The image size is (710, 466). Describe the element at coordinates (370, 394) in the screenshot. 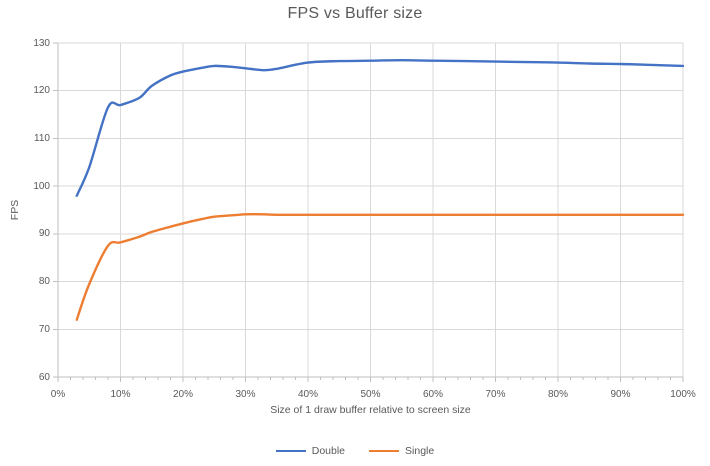

I see `x-tick-label-50%: 50%` at that location.